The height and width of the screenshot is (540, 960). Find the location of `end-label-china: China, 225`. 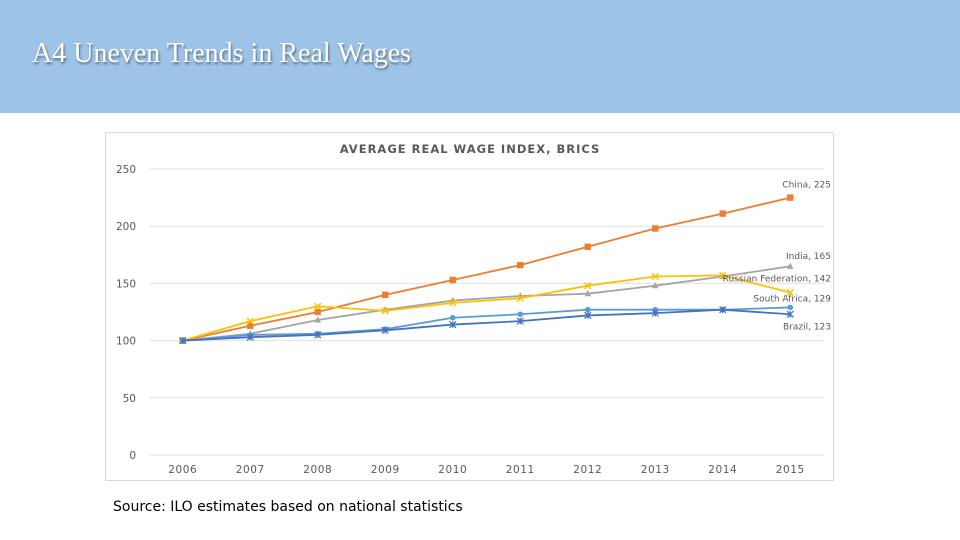

end-label-china: China, 225 is located at coordinates (806, 186).